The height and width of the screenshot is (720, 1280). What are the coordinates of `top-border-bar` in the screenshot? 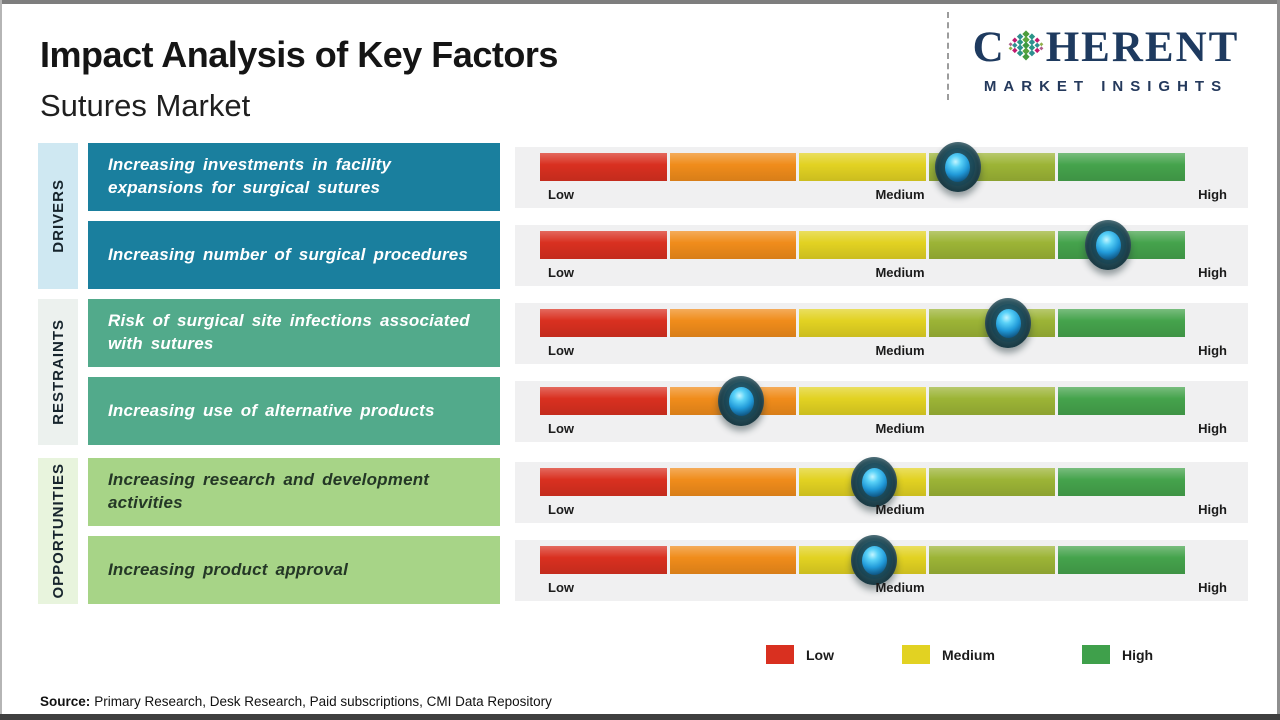 It's located at (640, 2).